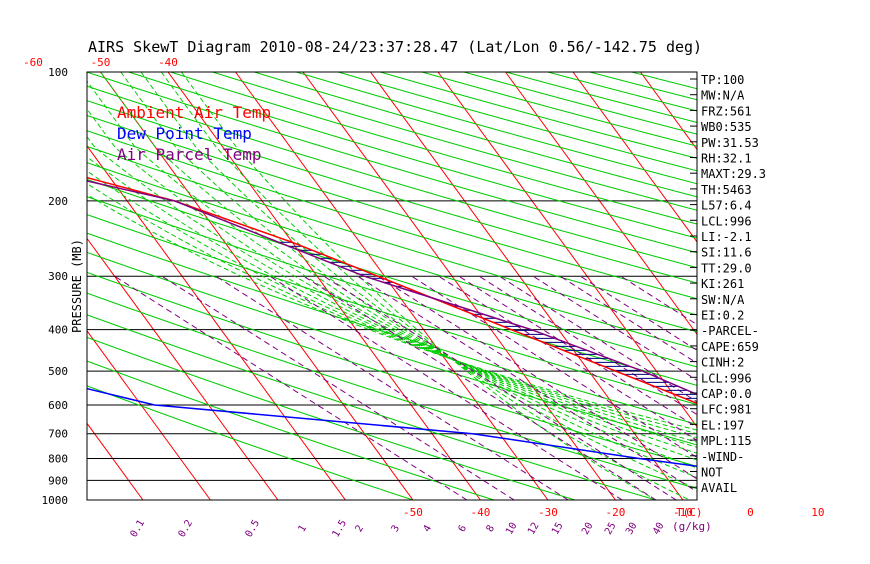  What do you see at coordinates (733, 174) in the screenshot?
I see `index-label: MAXT:29.3` at bounding box center [733, 174].